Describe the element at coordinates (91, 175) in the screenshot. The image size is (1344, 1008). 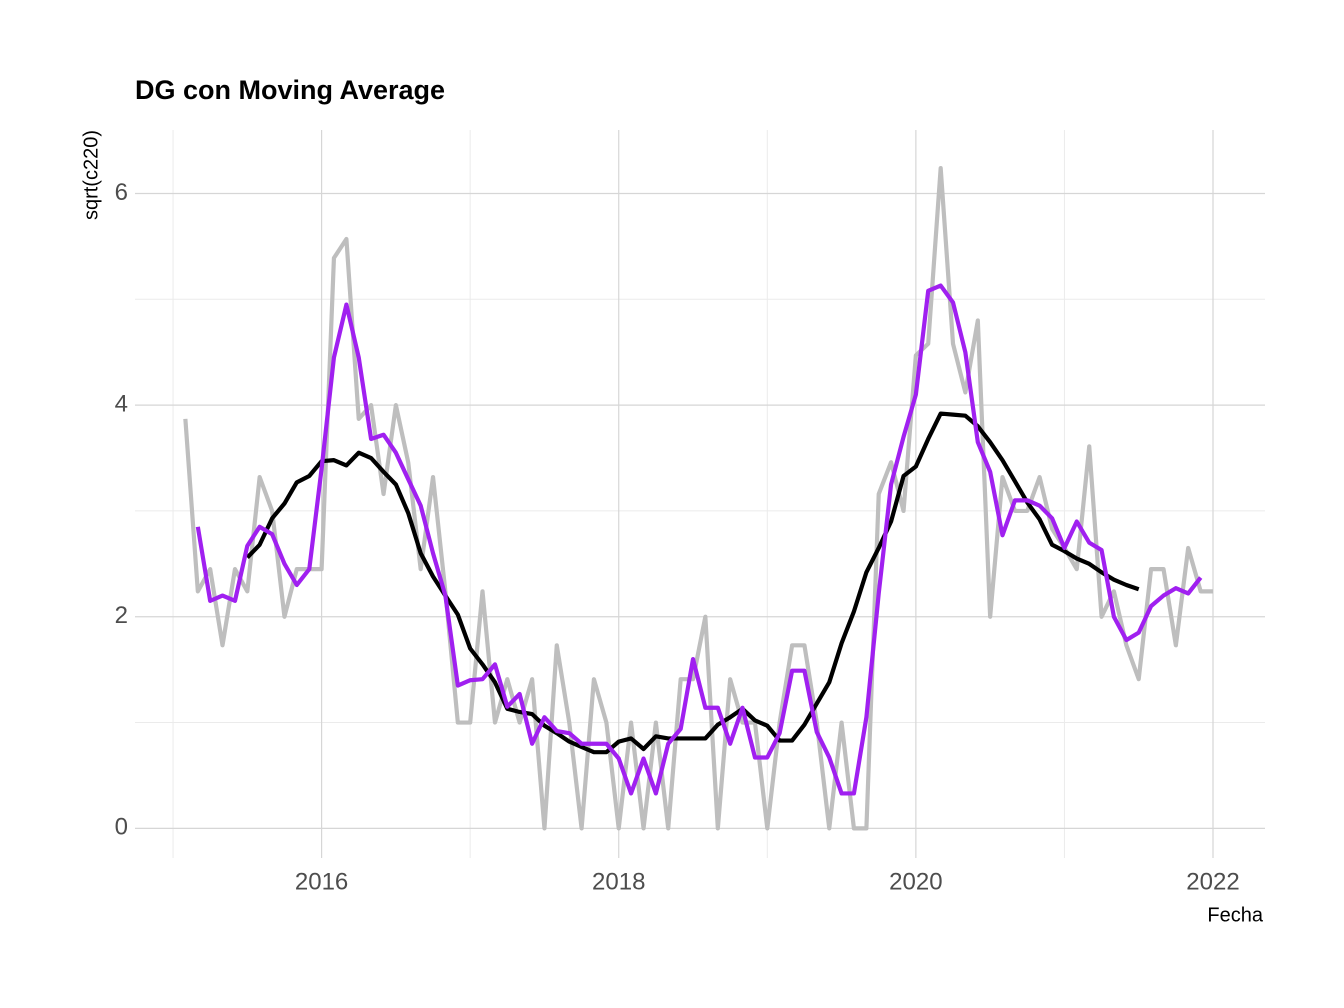
I see `y-axis-label: sqrt(c220)` at that location.